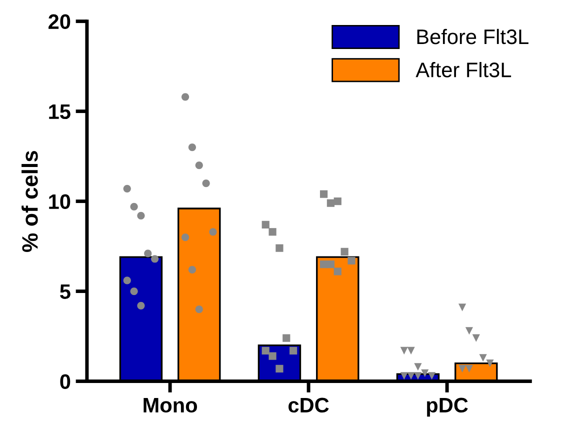  I want to click on y-tick-label: 5, so click(65, 292).